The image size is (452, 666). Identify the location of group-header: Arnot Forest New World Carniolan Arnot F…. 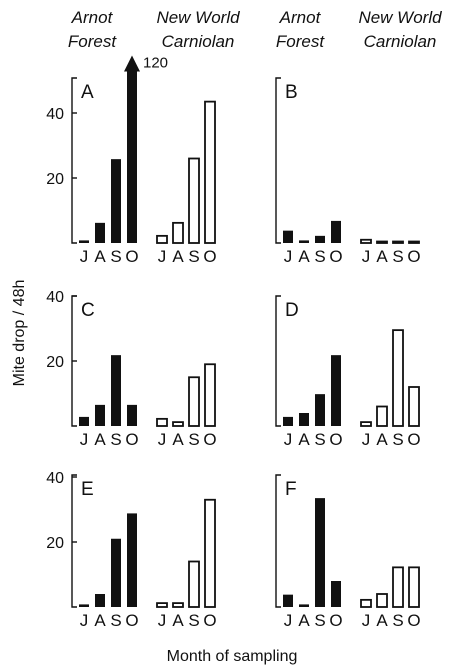
(255, 29).